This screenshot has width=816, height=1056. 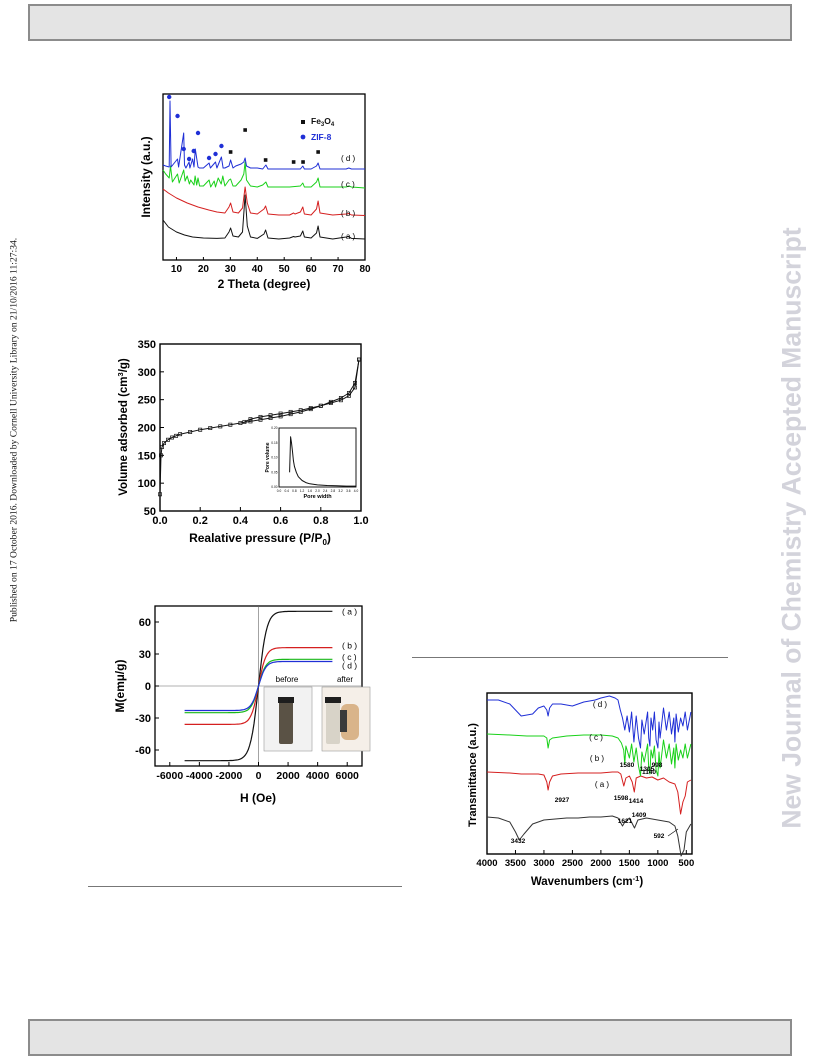 What do you see at coordinates (177, 269) in the screenshot?
I see `xrd-x-tick-label: 10` at bounding box center [177, 269].